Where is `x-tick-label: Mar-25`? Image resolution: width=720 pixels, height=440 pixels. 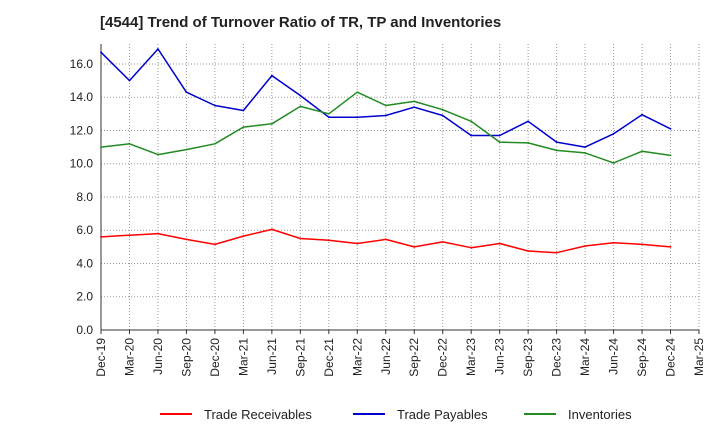 x-tick-label: Mar-25 is located at coordinates (699, 357).